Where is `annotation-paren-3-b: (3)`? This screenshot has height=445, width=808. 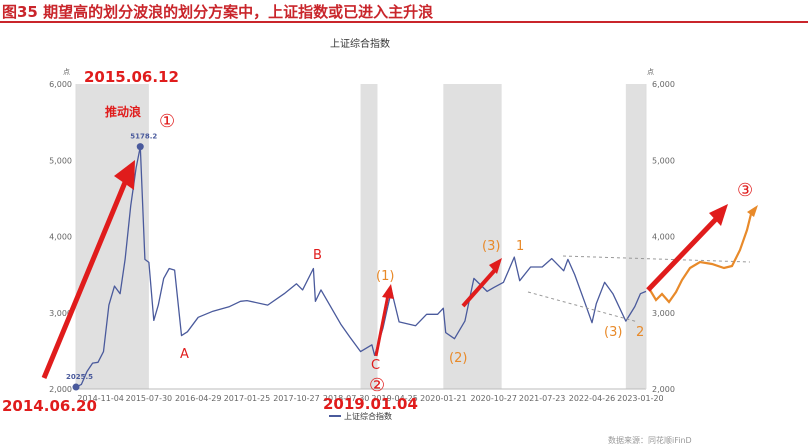
annotation-paren-3-b: (3) is located at coordinates (613, 332).